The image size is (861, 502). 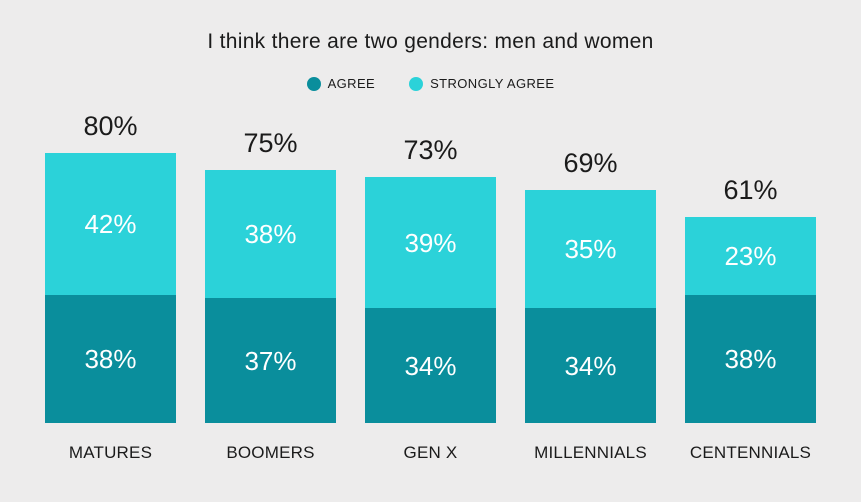 I want to click on stacked-bar: 35% 34%, so click(x=590, y=306).